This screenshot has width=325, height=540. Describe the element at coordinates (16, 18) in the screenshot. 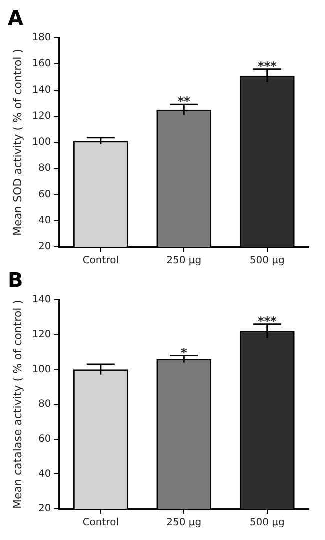

I see `chart-title: A` at that location.